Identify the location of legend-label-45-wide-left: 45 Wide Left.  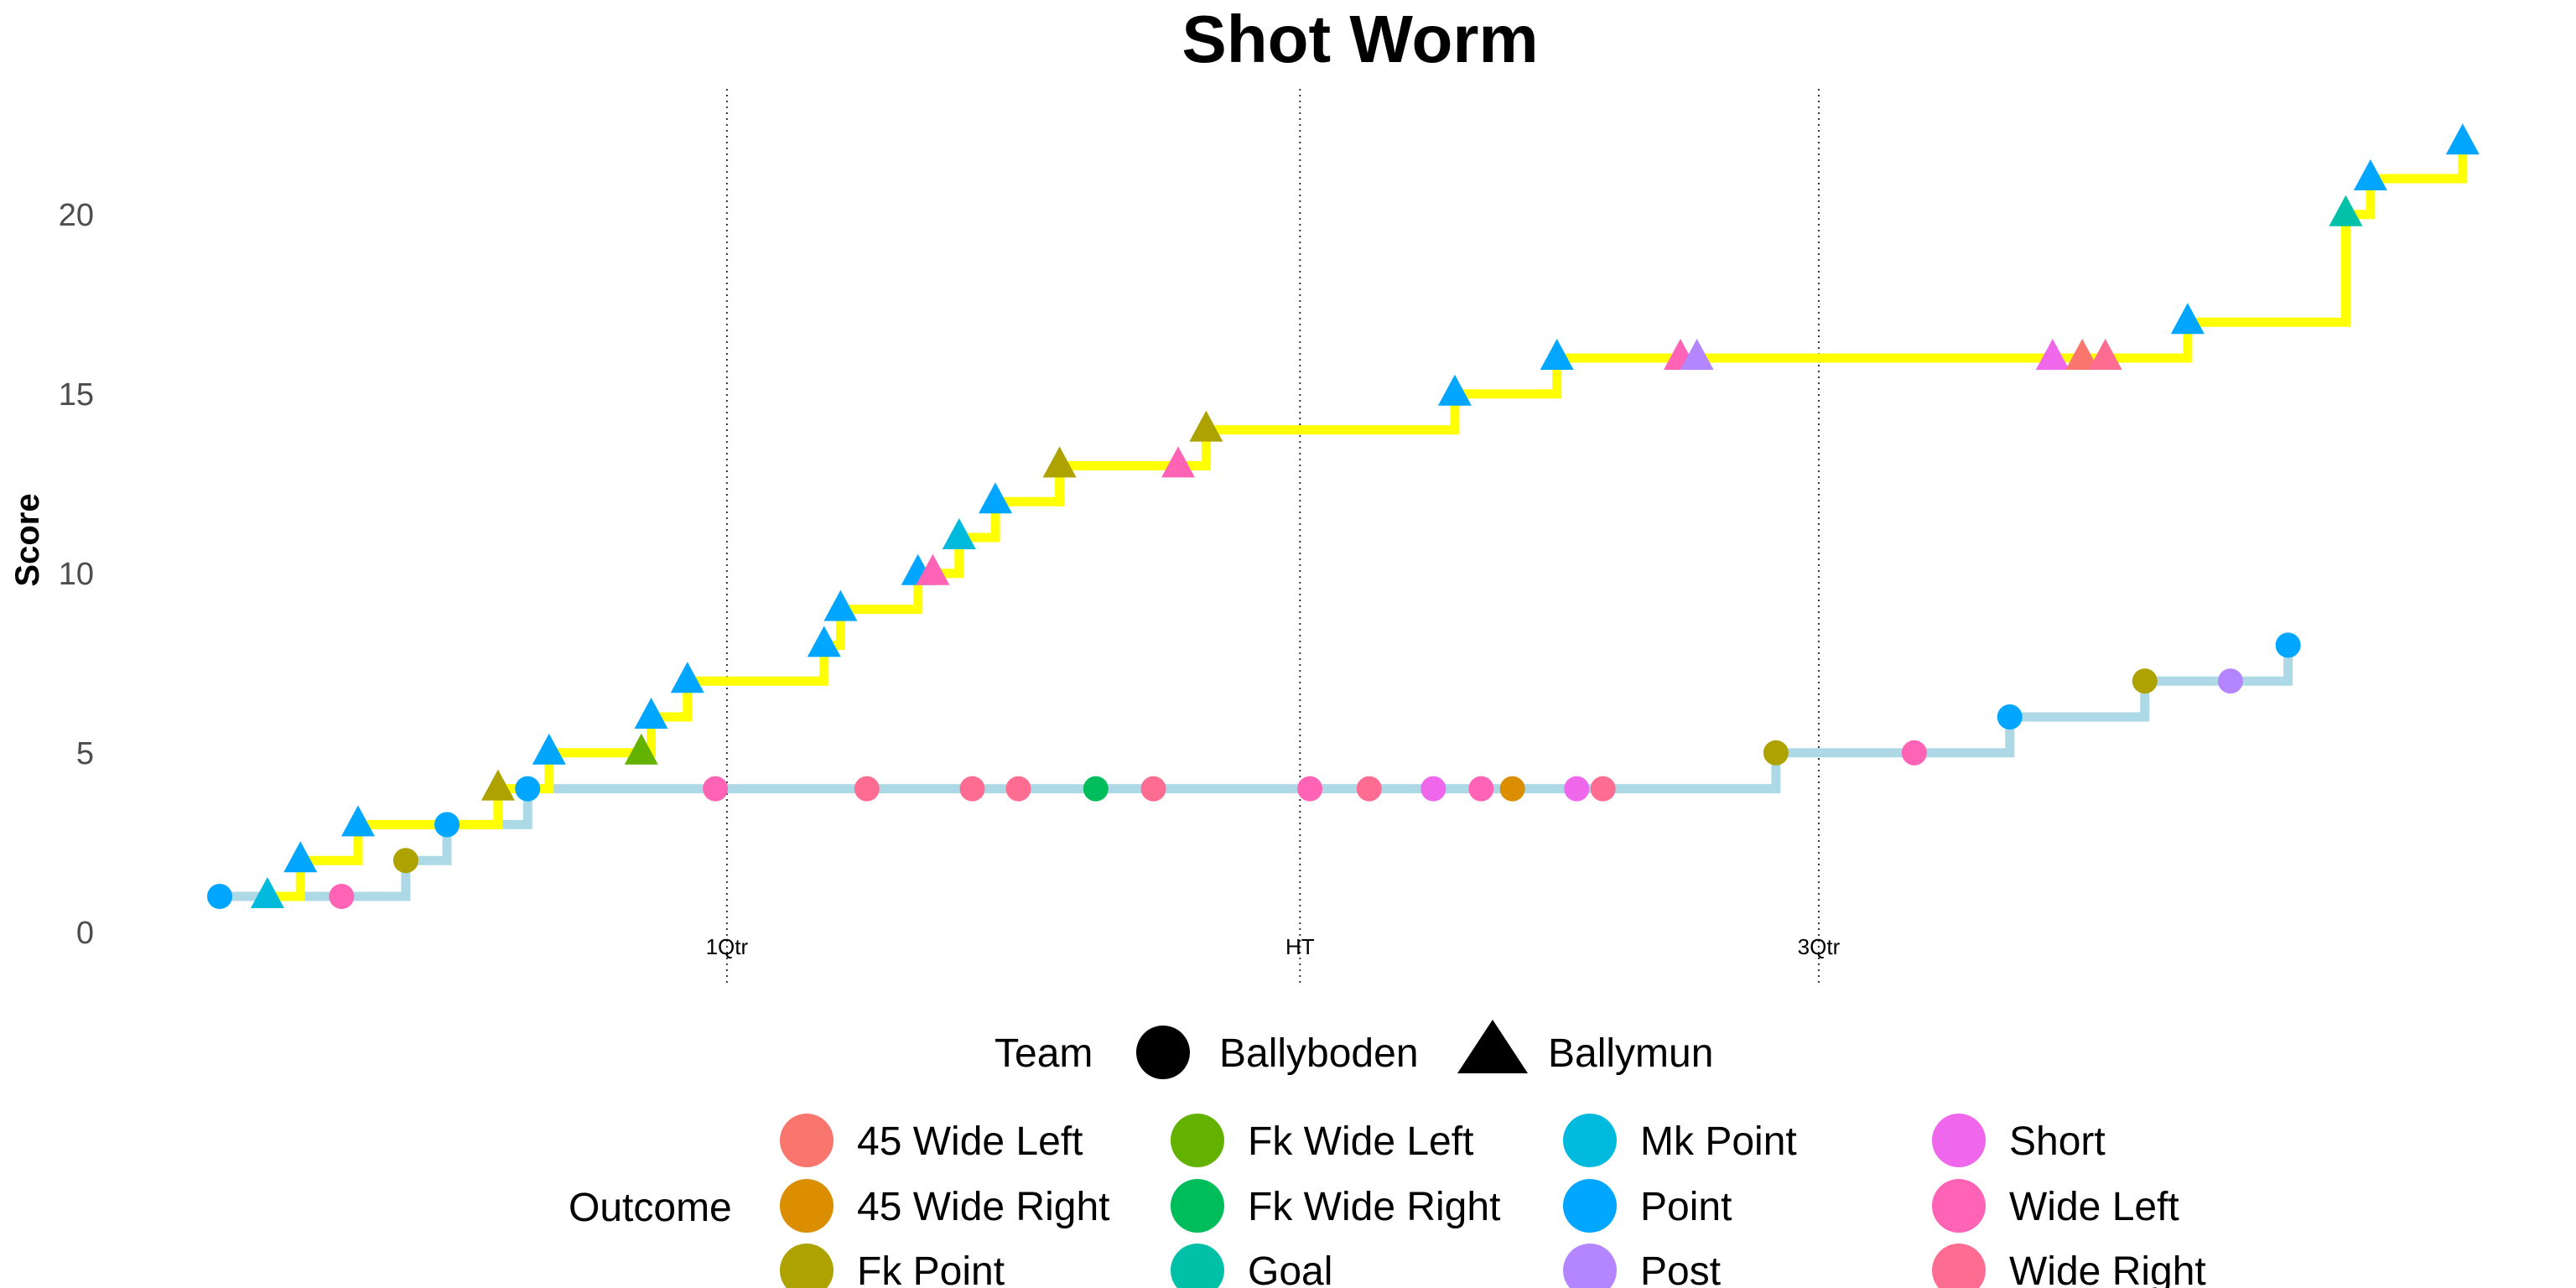
(970, 1141).